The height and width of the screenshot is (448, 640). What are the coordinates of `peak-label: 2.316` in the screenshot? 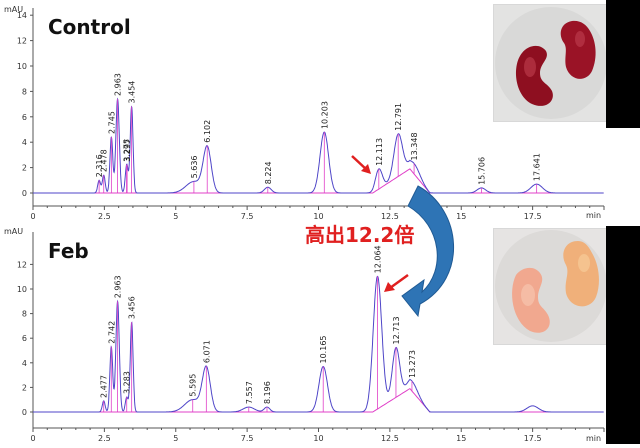 It's located at (99, 165).